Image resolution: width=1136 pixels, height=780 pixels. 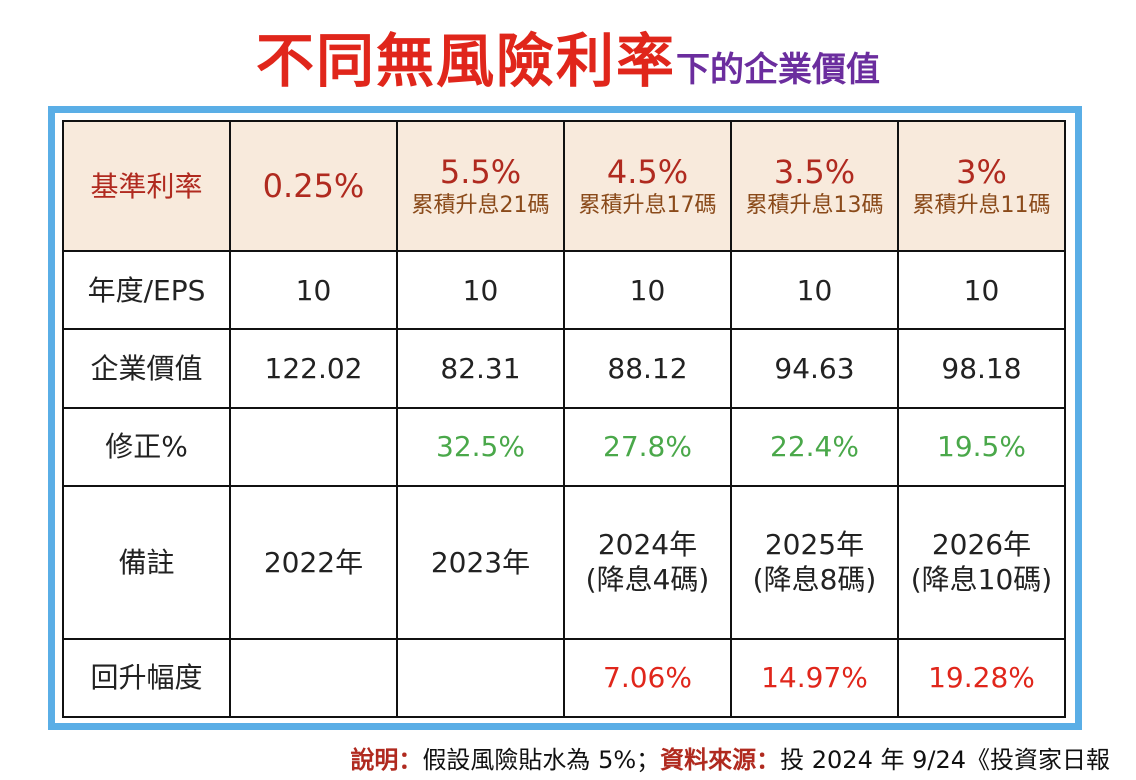 What do you see at coordinates (647, 545) in the screenshot?
I see `year: 2024年` at bounding box center [647, 545].